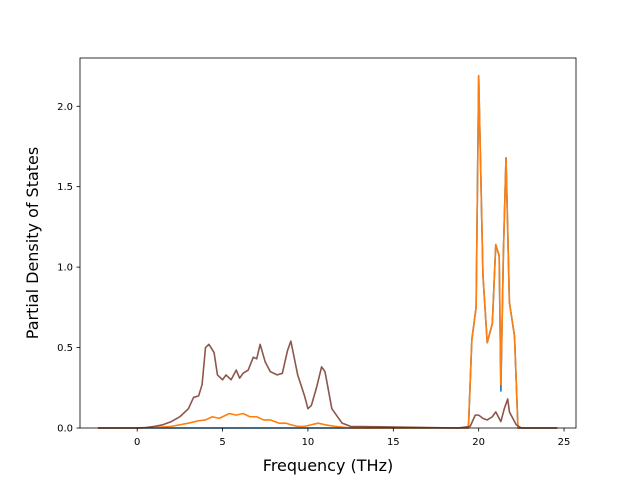 This screenshot has height=480, width=640. Describe the element at coordinates (137, 442) in the screenshot. I see `x-tick-label: 0` at that location.